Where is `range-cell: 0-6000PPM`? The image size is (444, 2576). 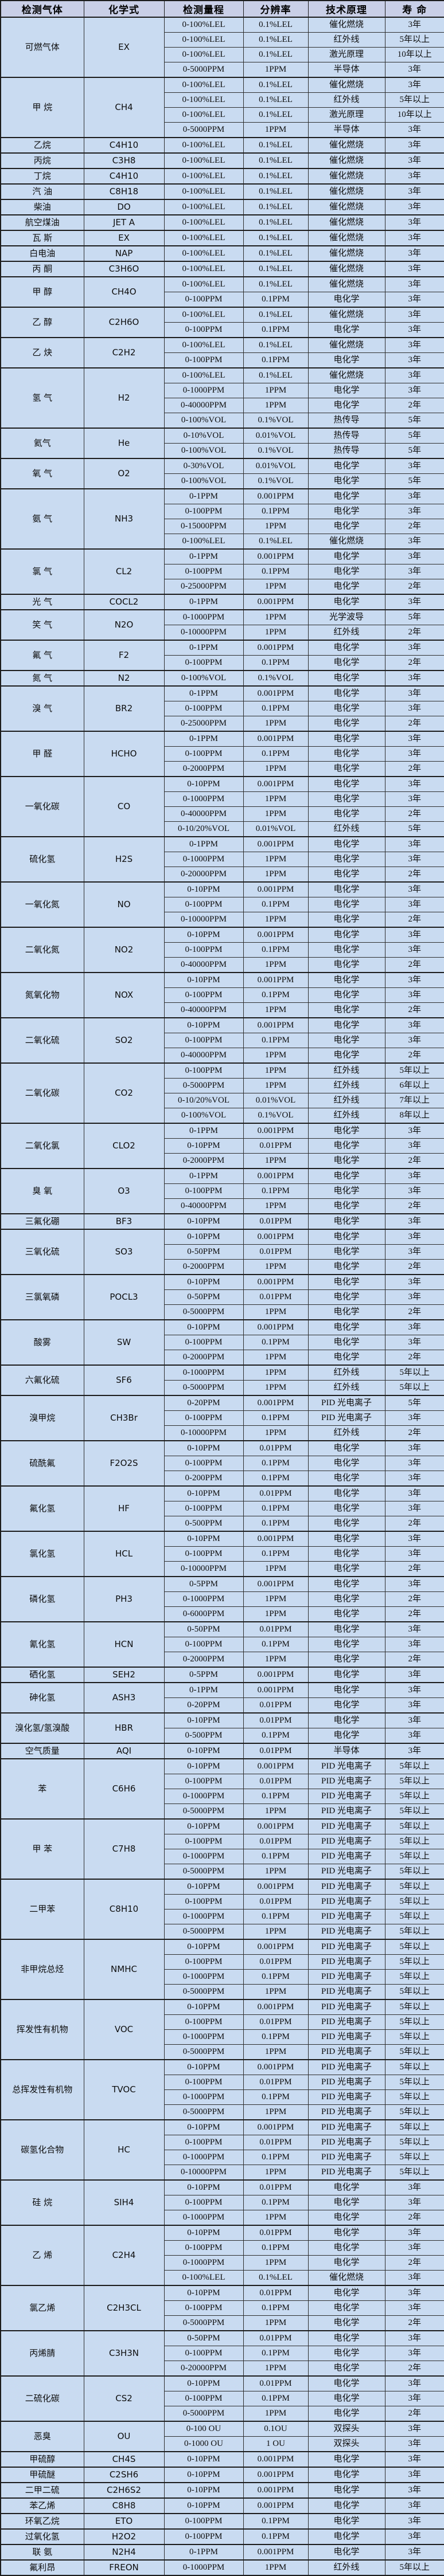 range-cell: 0-6000PPM is located at coordinates (203, 1614).